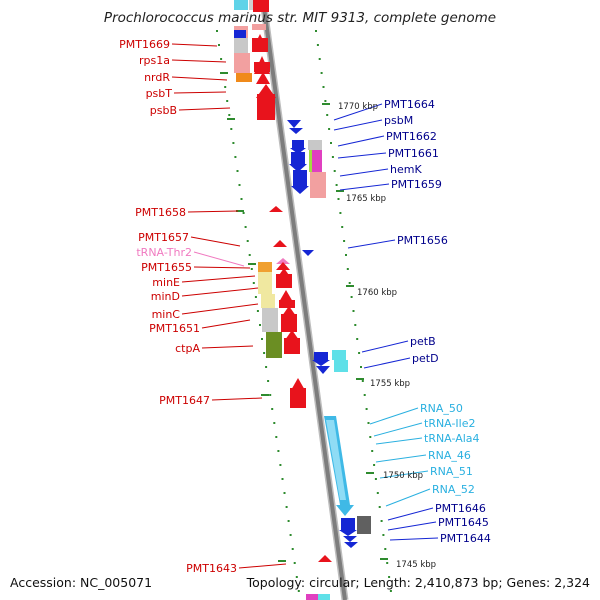  I want to click on label-hemK: hemK, so click(406, 169).